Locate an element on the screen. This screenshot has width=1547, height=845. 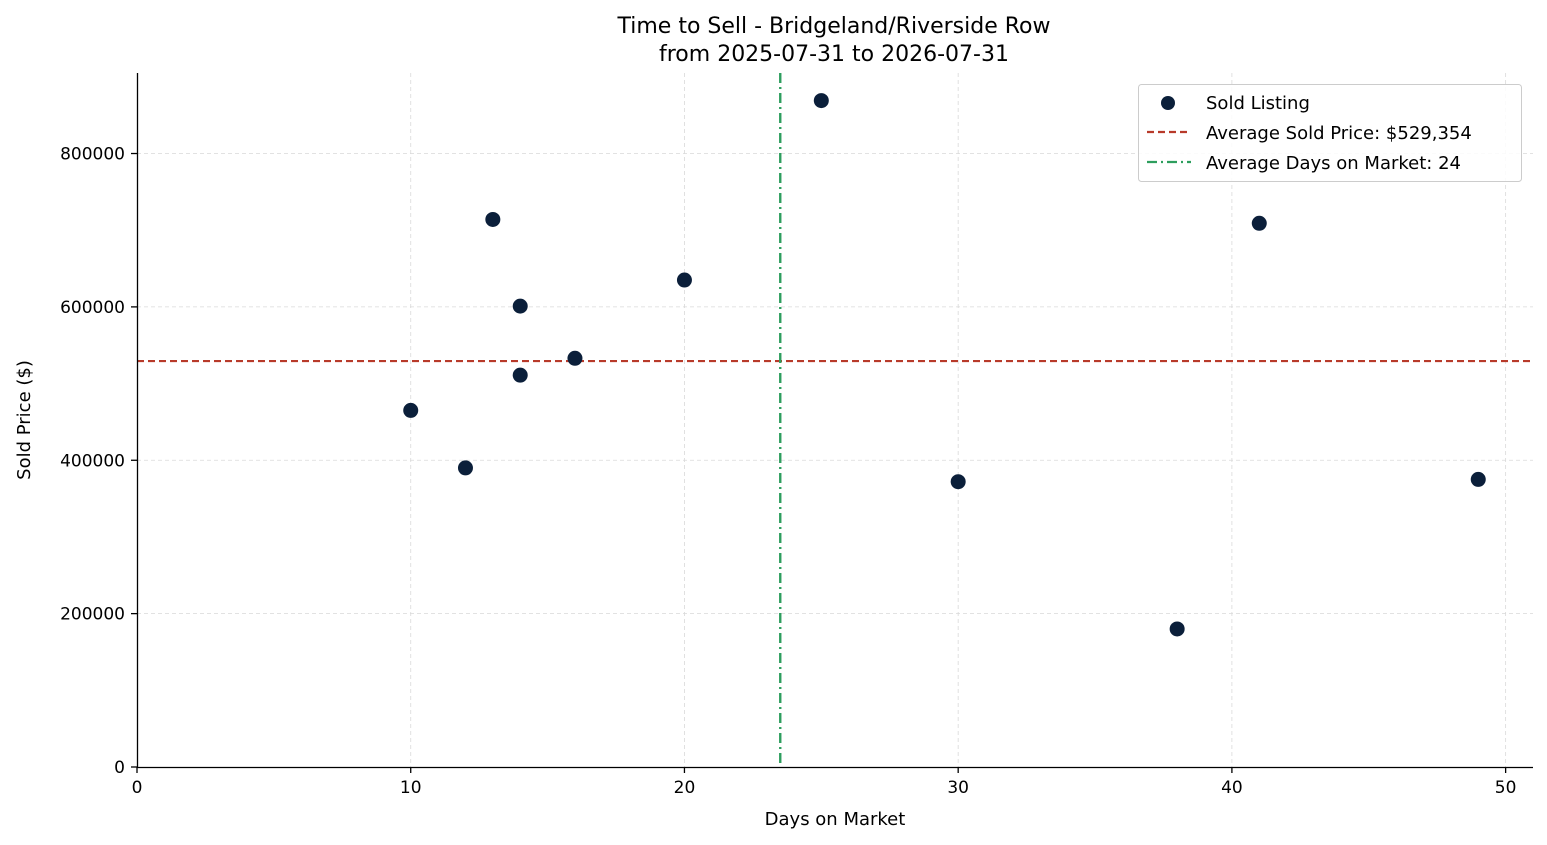
chart-subtitle: from 2025-07-31 to 2026-07-31 is located at coordinates (834, 54).